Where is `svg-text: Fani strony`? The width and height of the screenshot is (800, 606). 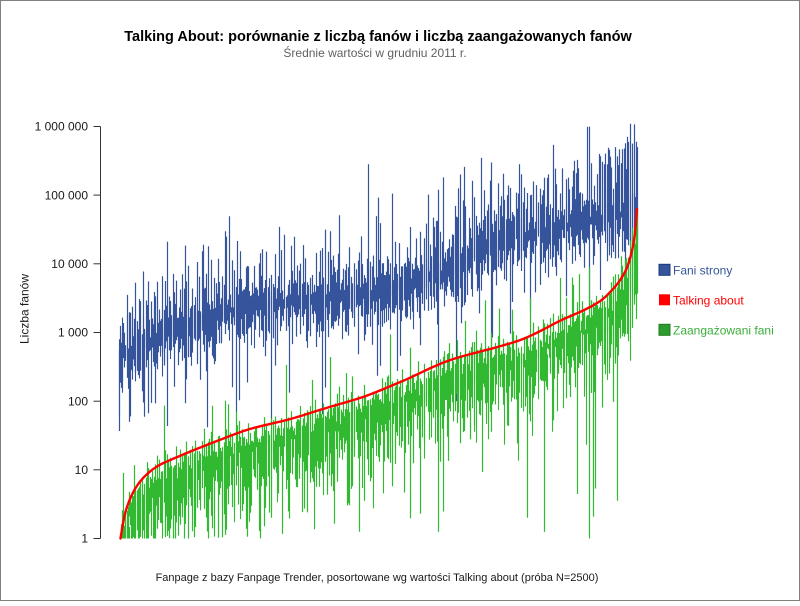
svg-text: Fani strony is located at coordinates (702, 271).